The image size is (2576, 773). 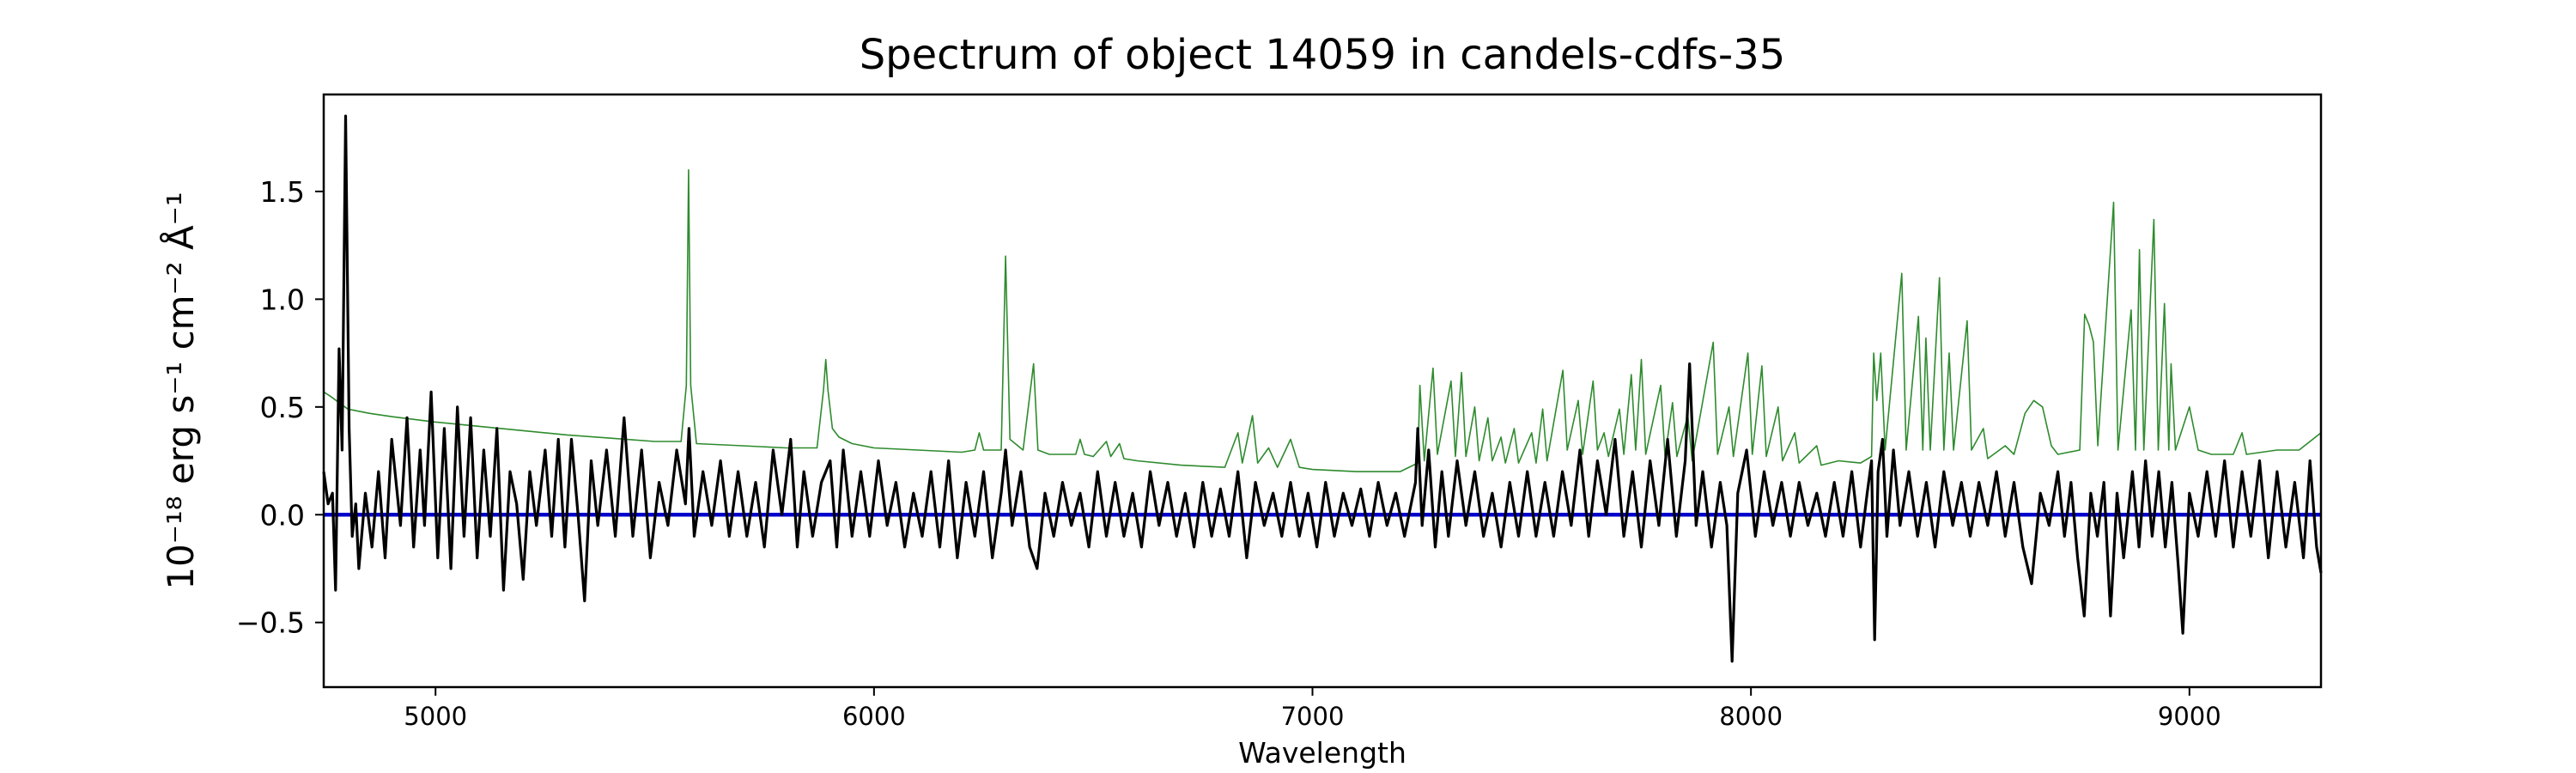 I want to click on x-tick-label: 9000, so click(x=2189, y=716).